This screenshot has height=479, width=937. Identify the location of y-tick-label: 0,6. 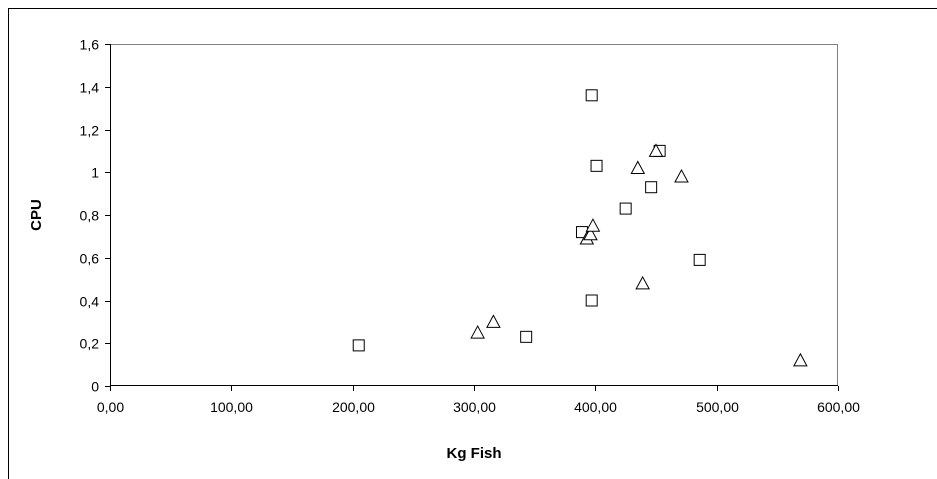
(90, 259).